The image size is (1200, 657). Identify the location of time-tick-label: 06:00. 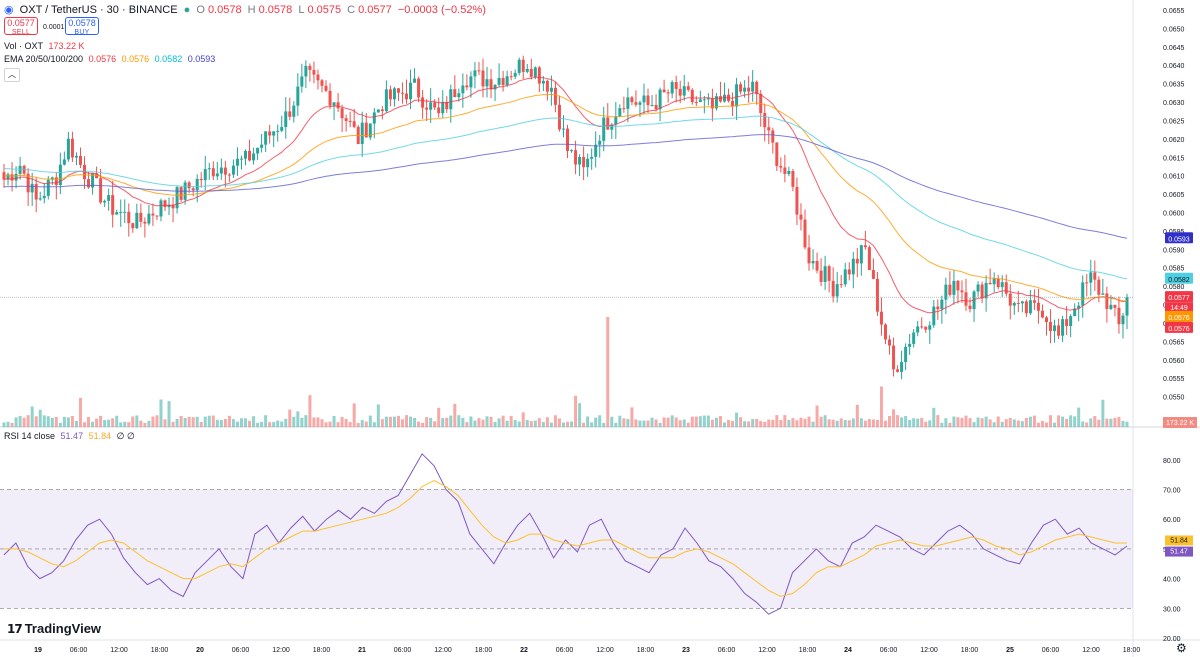
(79, 650).